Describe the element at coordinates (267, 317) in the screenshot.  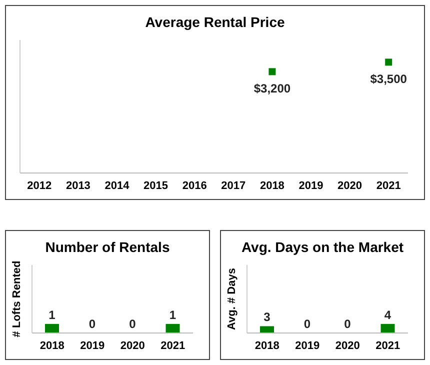
I see `data-label: 3` at that location.